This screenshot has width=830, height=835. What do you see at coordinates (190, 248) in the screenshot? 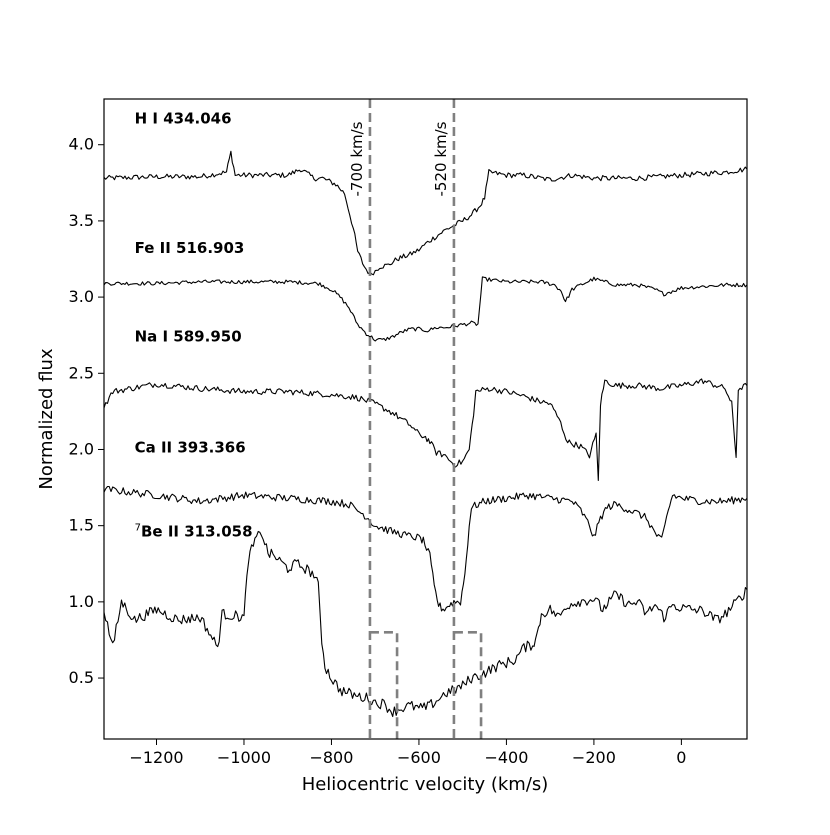
I see `spectrum-label: Fe II 516.903` at bounding box center [190, 248].